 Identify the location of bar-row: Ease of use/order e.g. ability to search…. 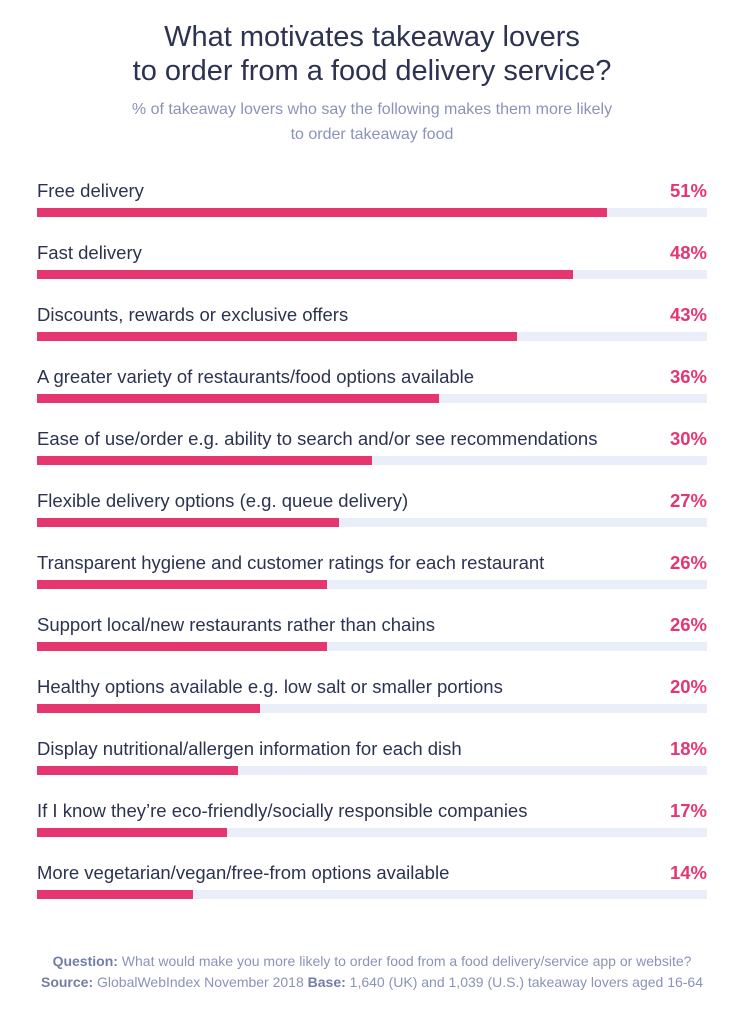
(372, 449).